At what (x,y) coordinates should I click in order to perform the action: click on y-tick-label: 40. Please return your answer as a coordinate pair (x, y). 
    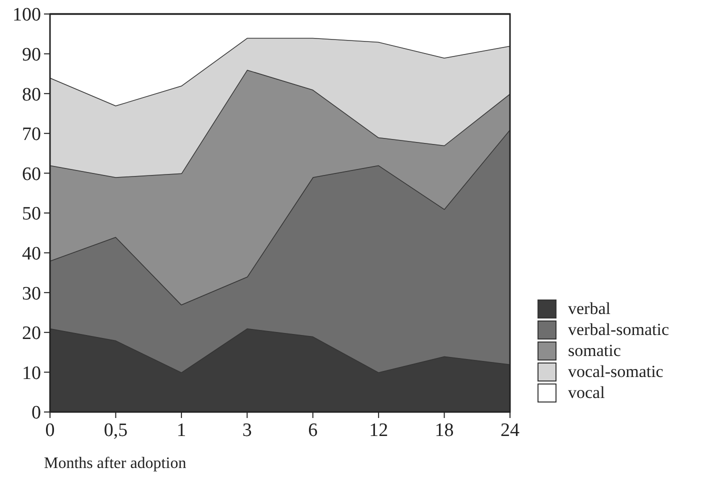
    Looking at the image, I should click on (31, 253).